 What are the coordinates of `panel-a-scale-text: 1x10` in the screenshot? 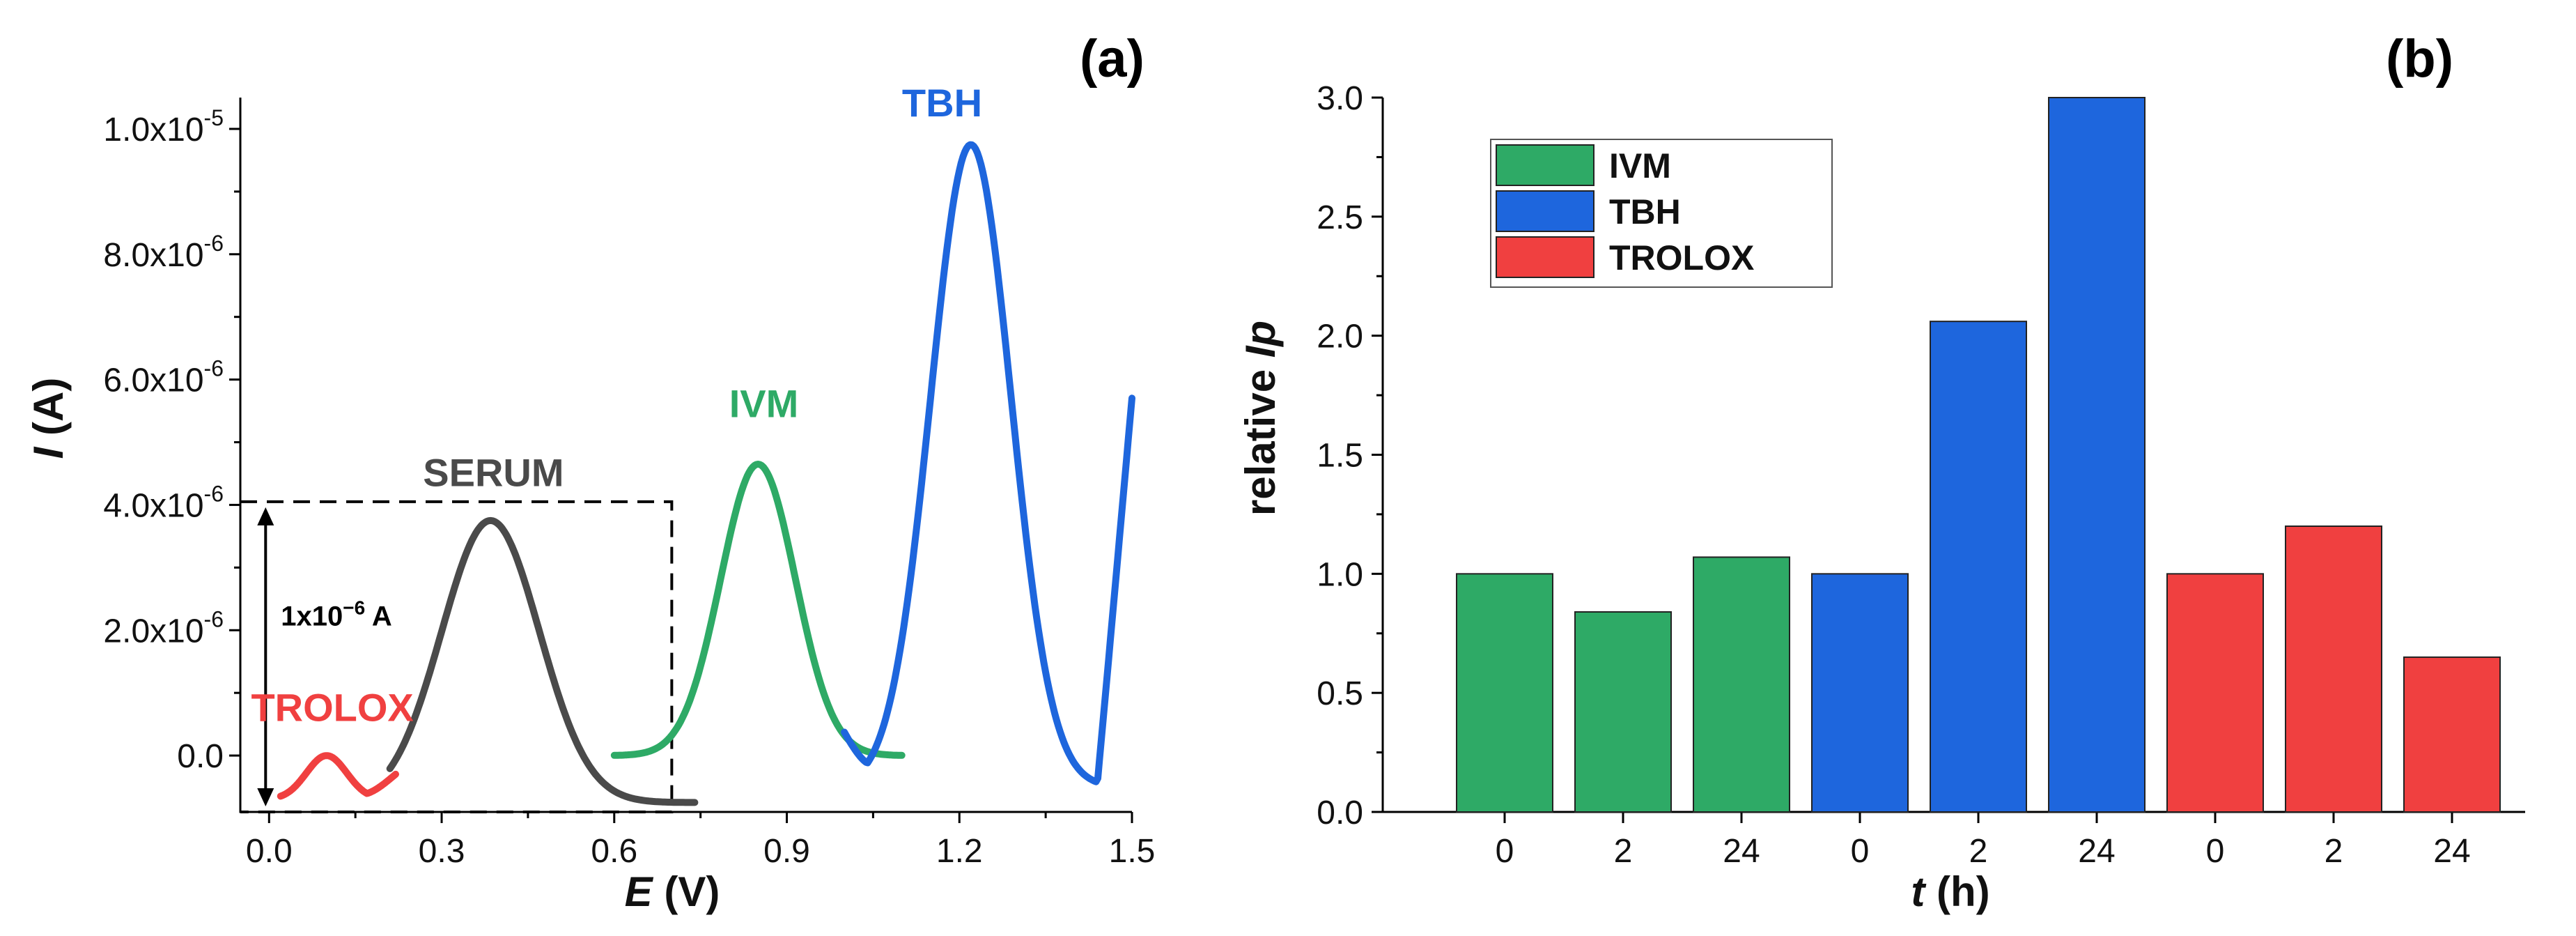 It's located at (312, 616).